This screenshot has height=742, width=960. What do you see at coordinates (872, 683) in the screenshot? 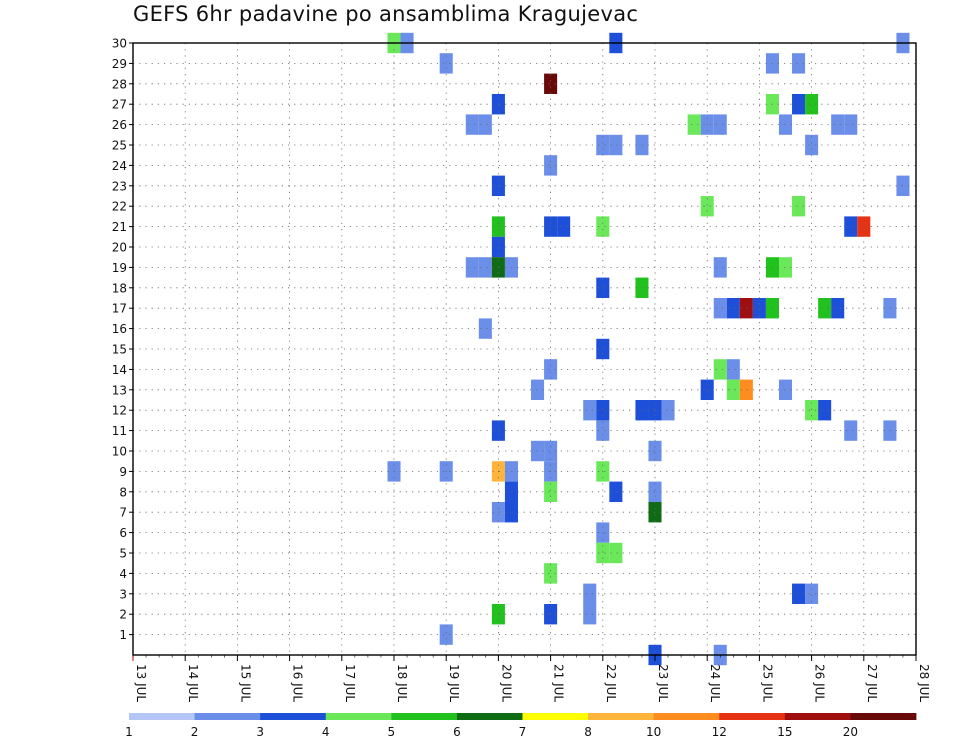
I see `x-tick-label: 27 JUL` at bounding box center [872, 683].